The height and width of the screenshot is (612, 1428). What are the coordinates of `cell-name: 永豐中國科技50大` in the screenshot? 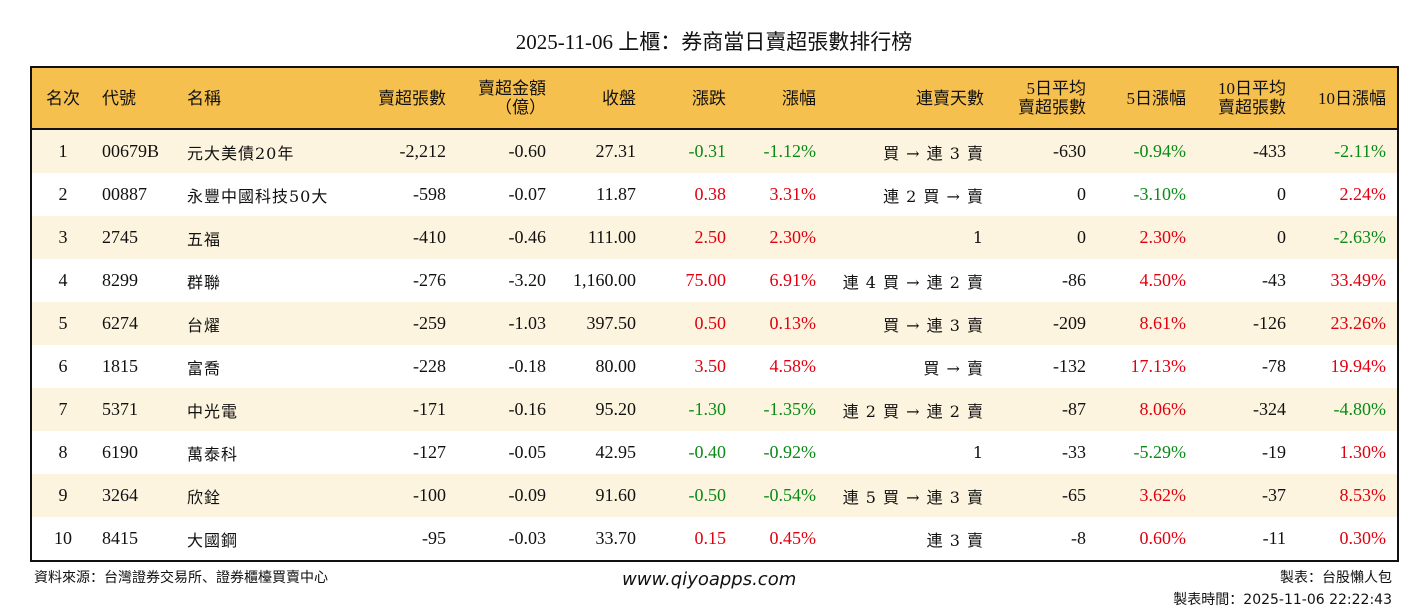 It's located at (258, 196).